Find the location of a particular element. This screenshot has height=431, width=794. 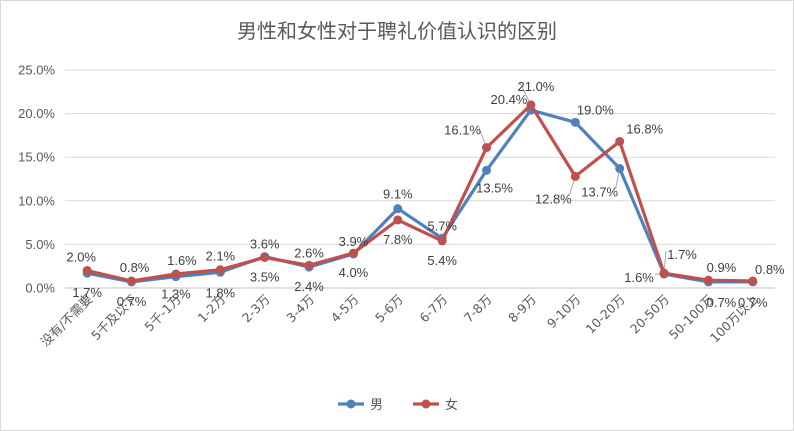

x-tick-label: 5-6万 is located at coordinates (389, 309).